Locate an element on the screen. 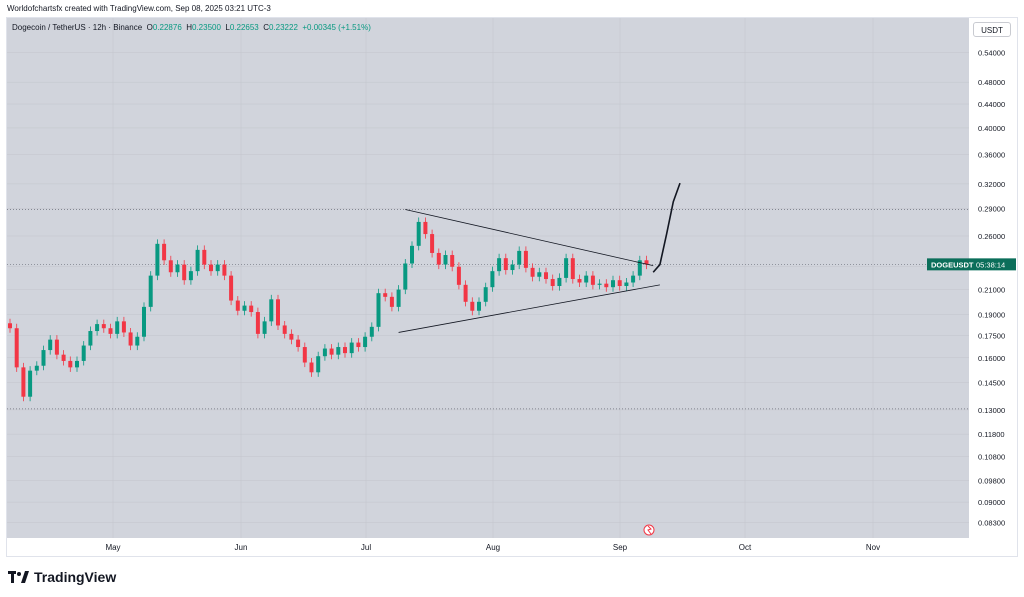 The height and width of the screenshot is (597, 1024). price-tick-label: 0.11800 is located at coordinates (991, 434).